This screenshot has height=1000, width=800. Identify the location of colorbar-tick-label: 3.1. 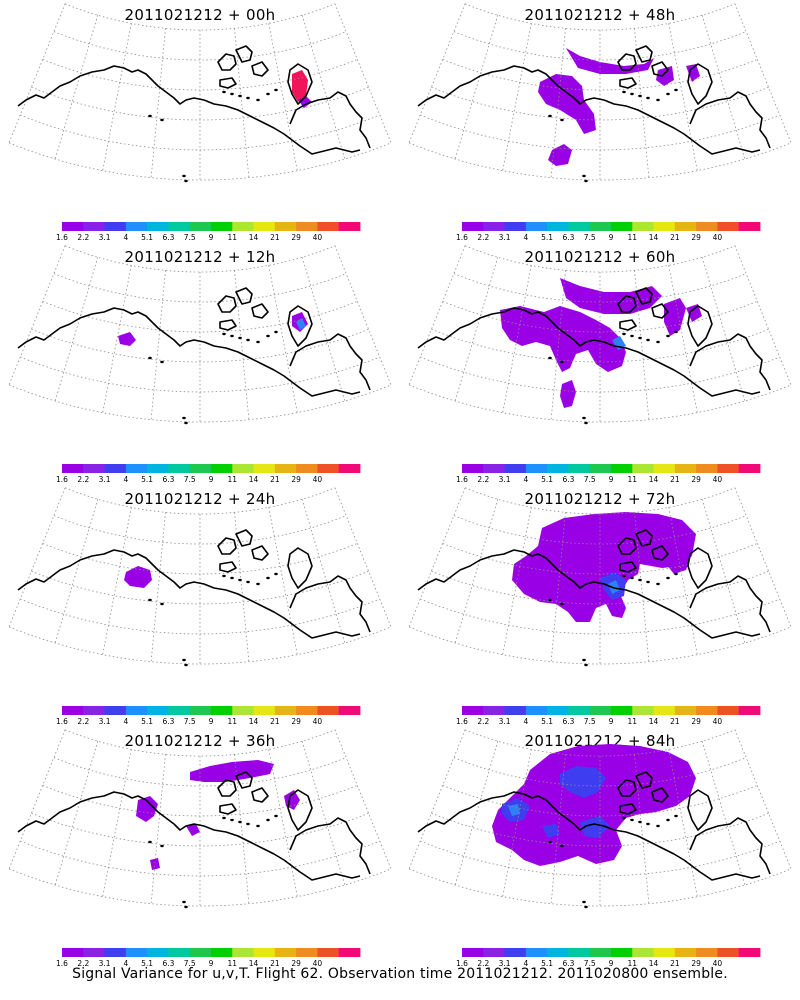
(505, 721).